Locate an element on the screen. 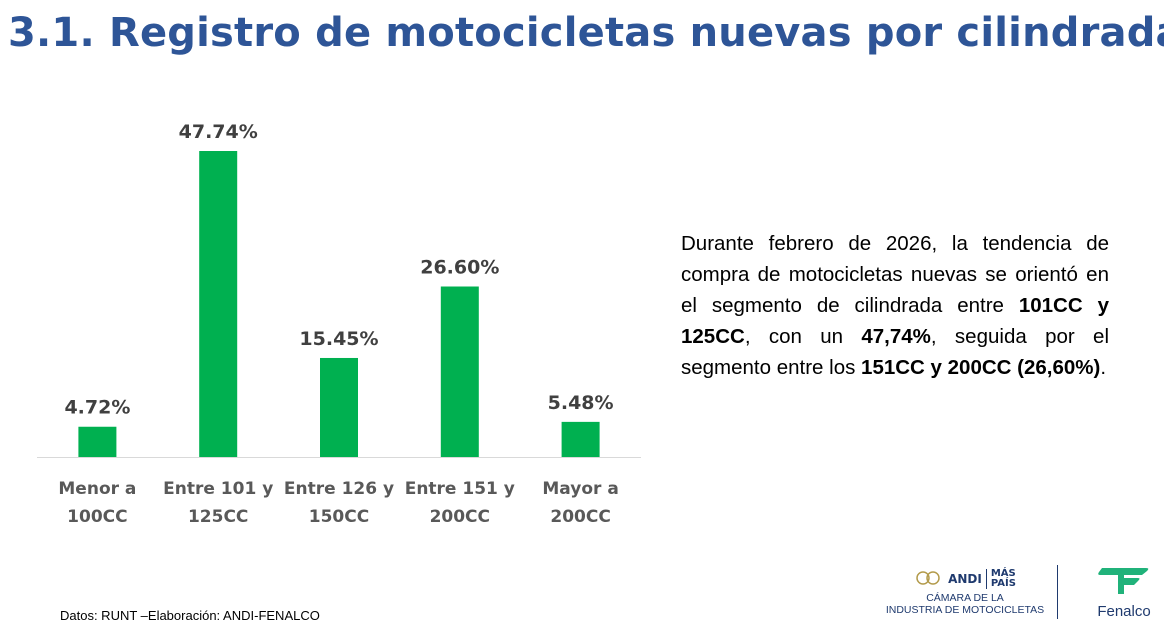  source-note: Datos: RUNT –Elaboración: ANDI-FENALCO is located at coordinates (190, 615).